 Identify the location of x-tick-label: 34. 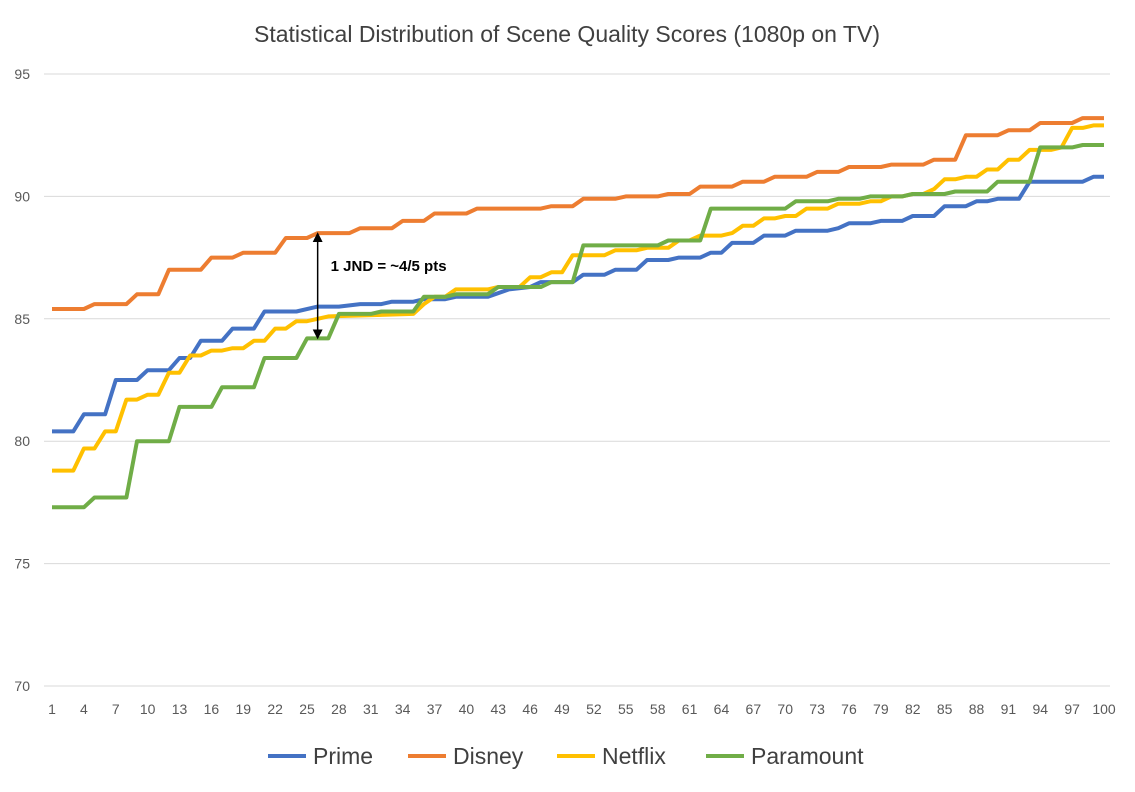
(403, 709).